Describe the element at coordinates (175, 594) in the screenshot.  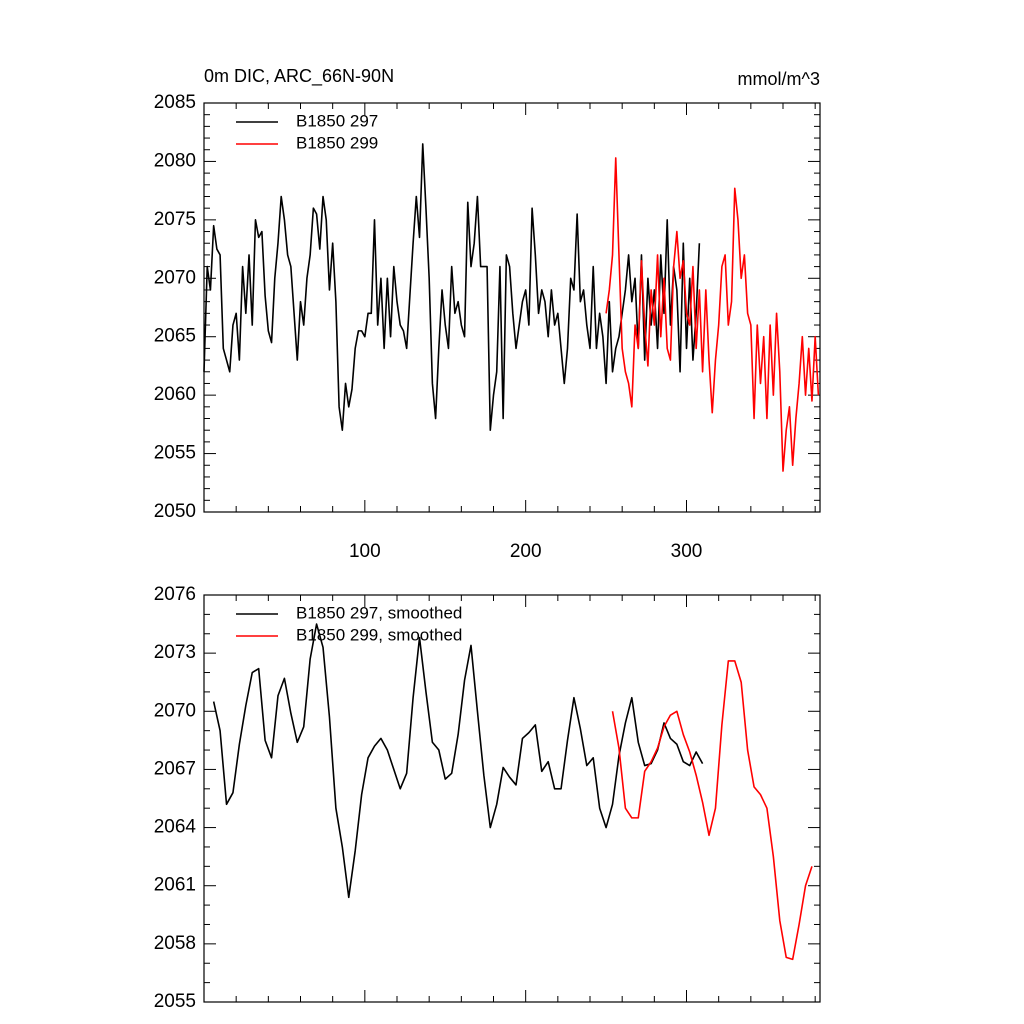
I see `y-tick-label: 2076` at that location.